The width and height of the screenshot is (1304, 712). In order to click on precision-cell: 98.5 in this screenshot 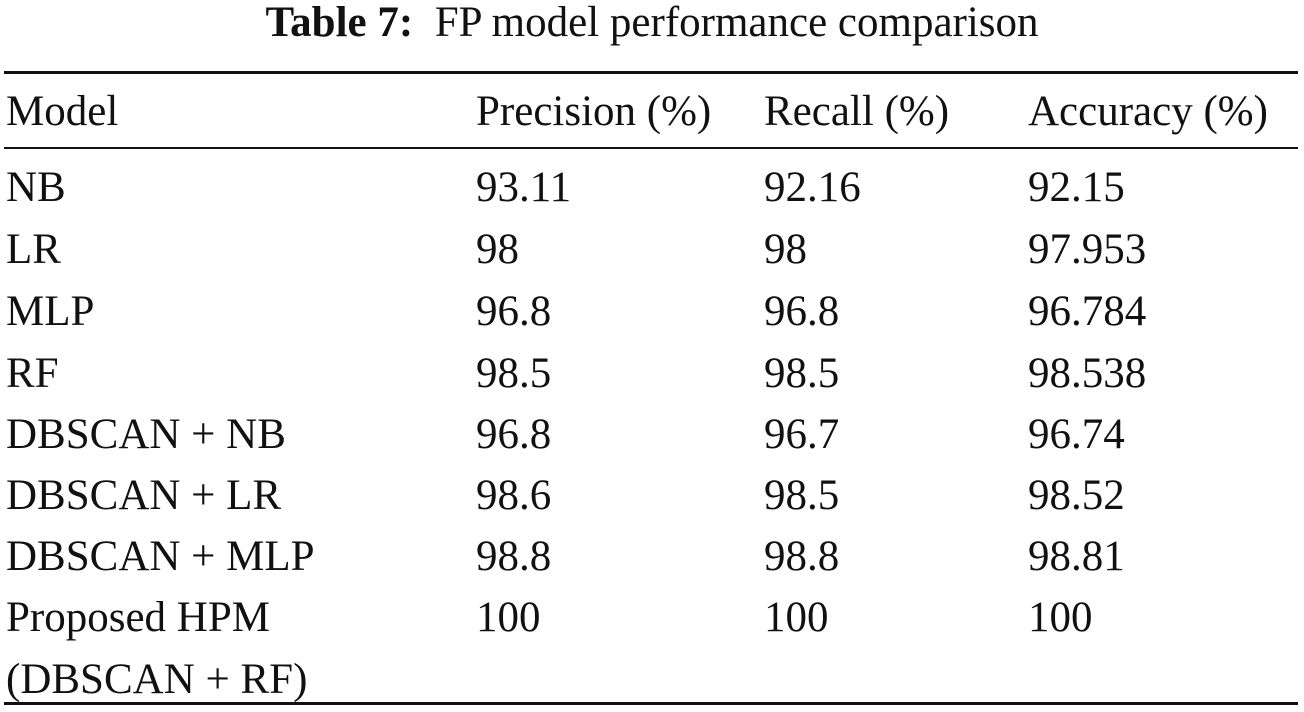, I will do `click(514, 373)`.